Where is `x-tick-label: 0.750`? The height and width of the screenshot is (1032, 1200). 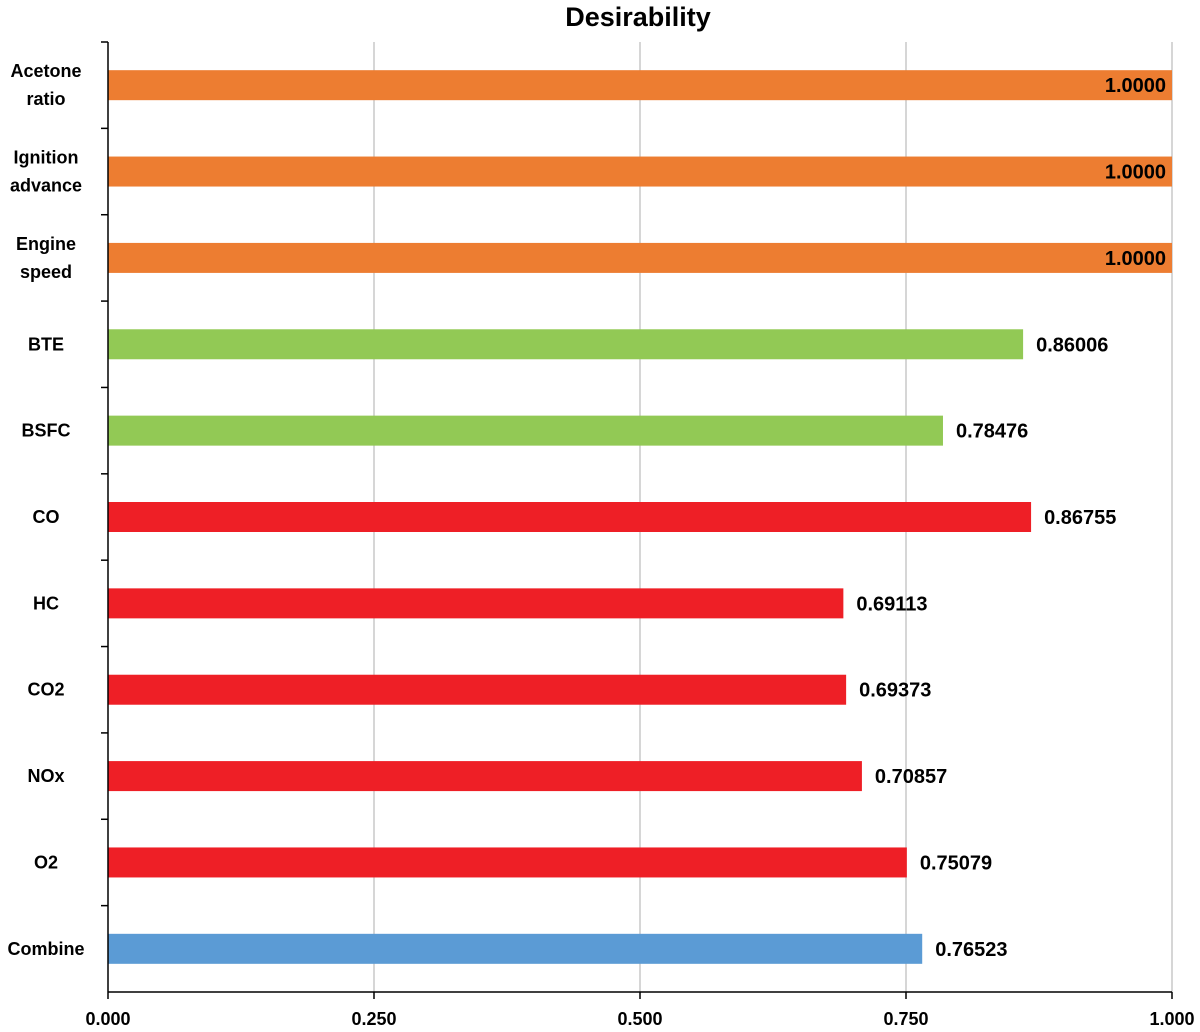 x-tick-label: 0.750 is located at coordinates (905, 1019).